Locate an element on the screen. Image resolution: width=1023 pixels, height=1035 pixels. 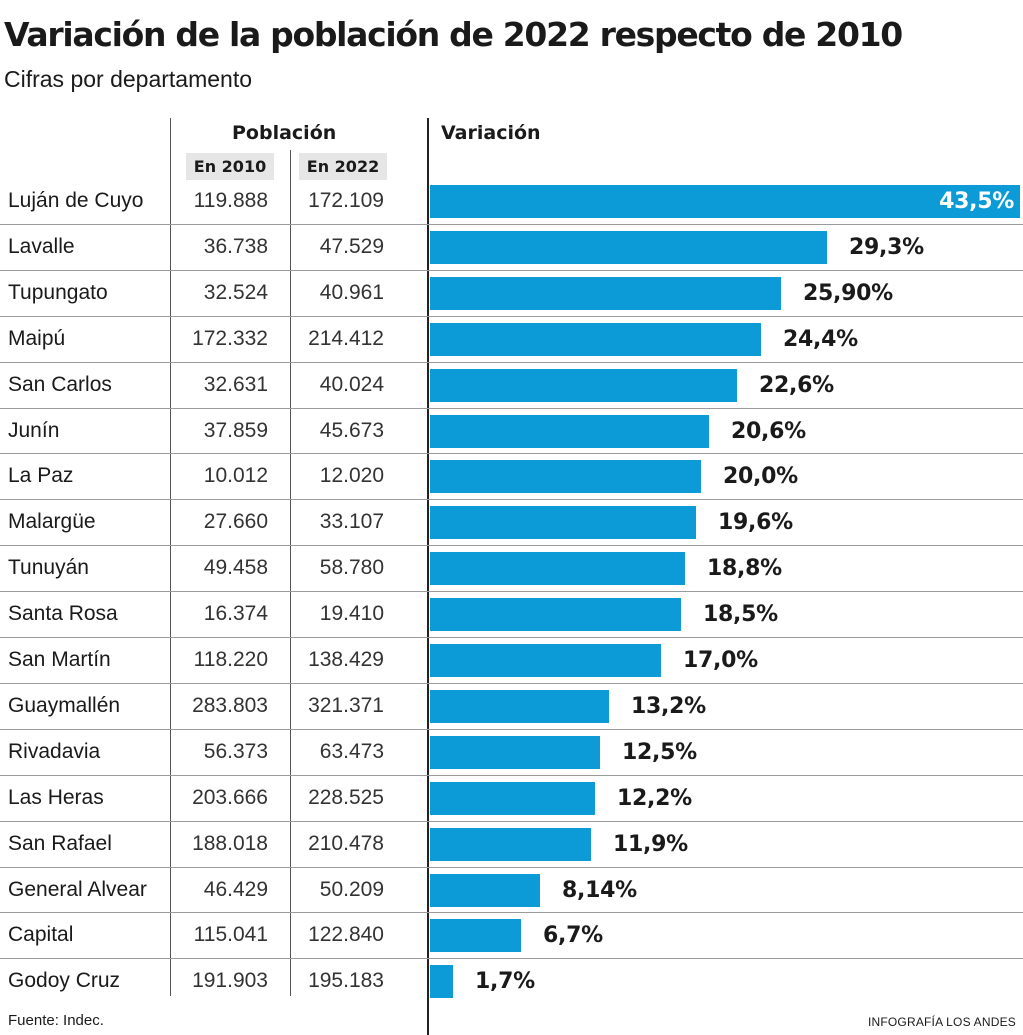
population-2010: 32.524 is located at coordinates (235, 292).